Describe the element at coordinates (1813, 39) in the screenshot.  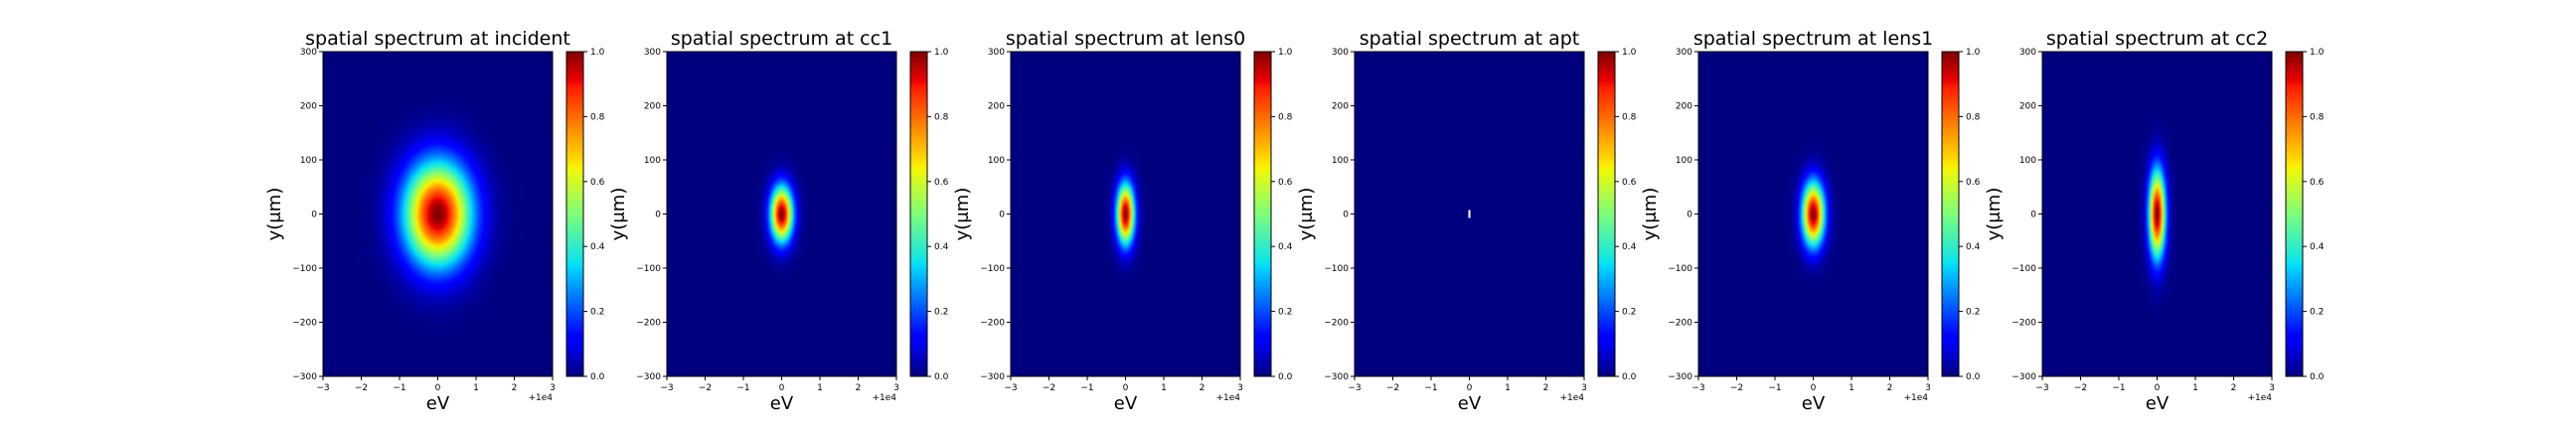
I see `chart-title: spatial spectrum at lens1` at that location.